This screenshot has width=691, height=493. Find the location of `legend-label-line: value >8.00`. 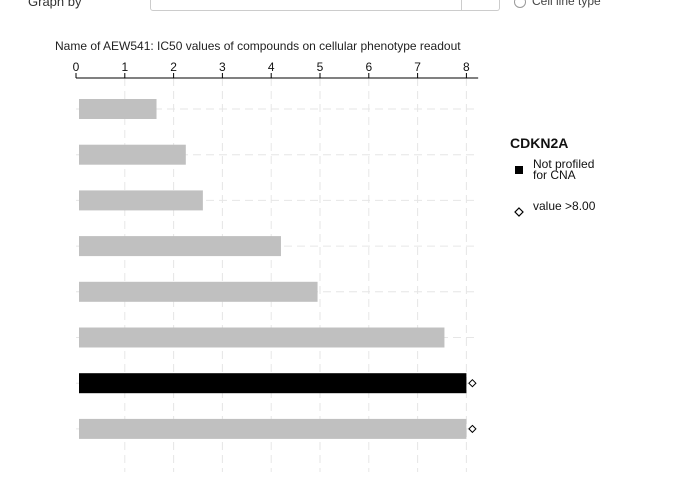

legend-label-line: value >8.00 is located at coordinates (564, 206).